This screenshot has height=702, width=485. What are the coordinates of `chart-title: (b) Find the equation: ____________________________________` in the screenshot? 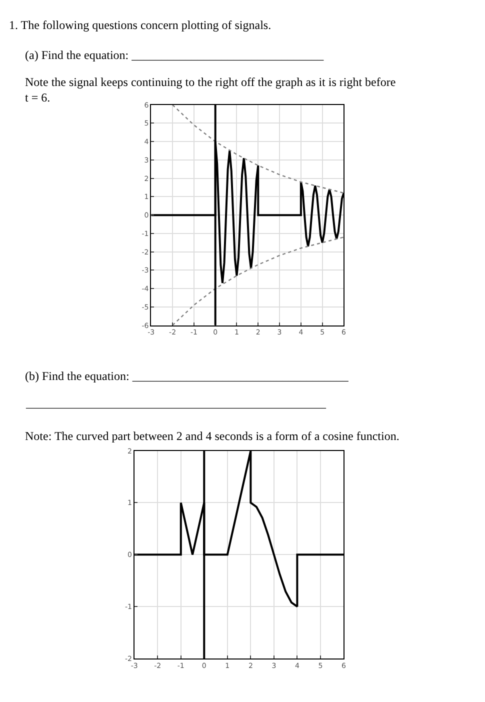 It's located at (187, 376).